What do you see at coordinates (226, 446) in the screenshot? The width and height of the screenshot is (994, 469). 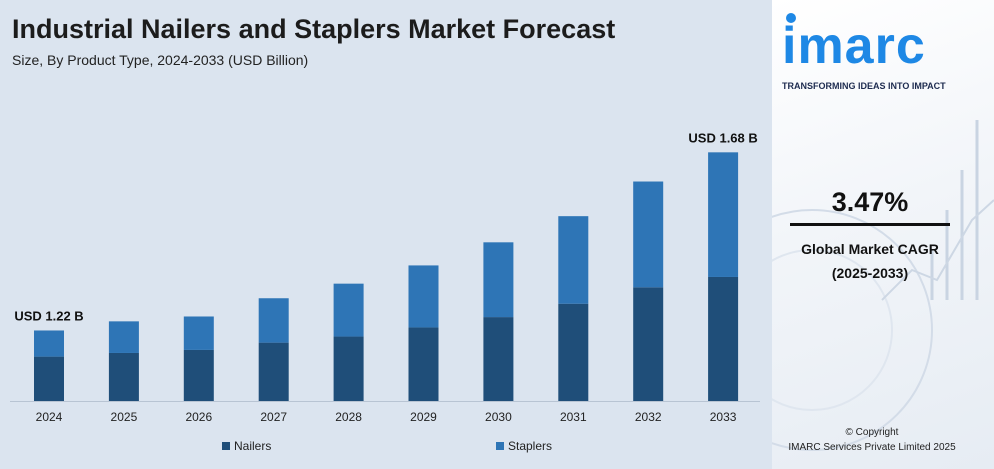 I see `legend-swatch-nailers` at bounding box center [226, 446].